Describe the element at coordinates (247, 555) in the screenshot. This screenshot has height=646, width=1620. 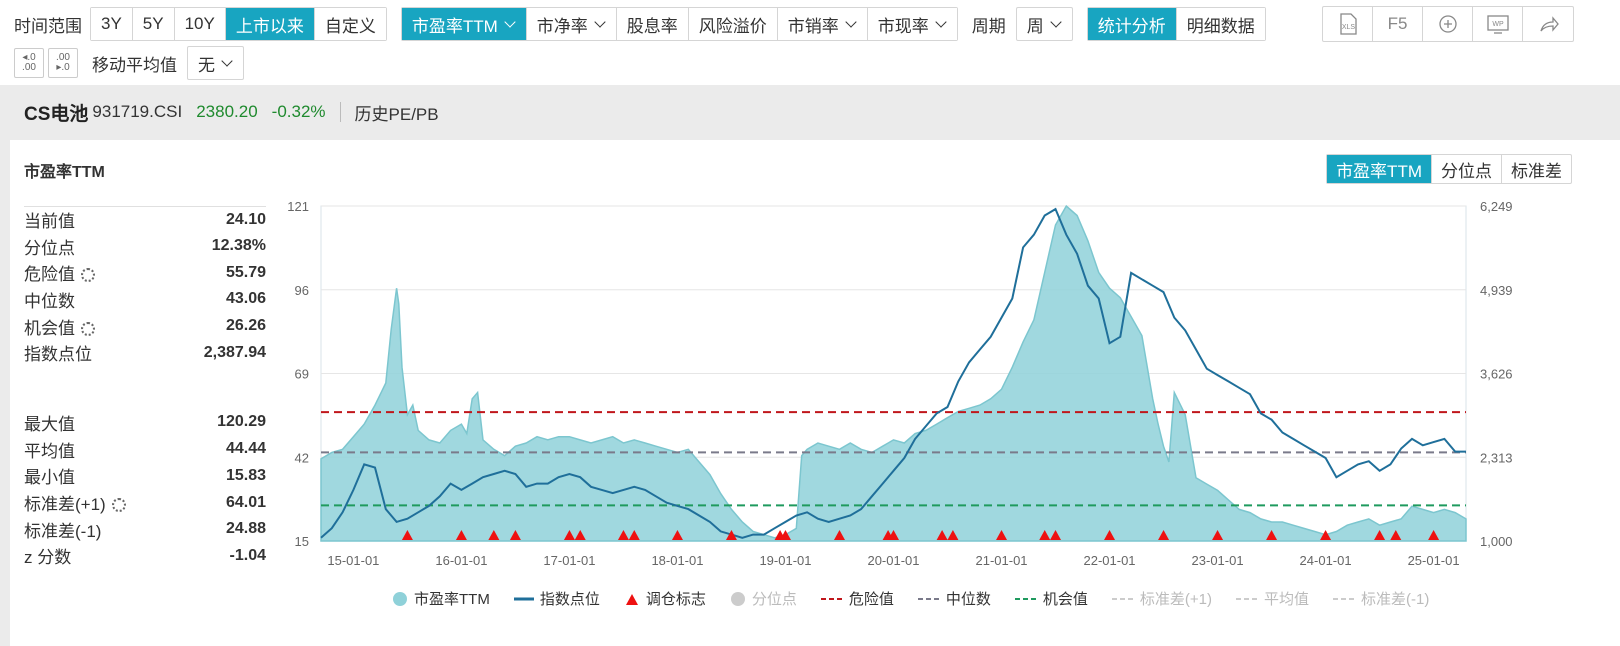
I see `stat-value: -1.04` at that location.